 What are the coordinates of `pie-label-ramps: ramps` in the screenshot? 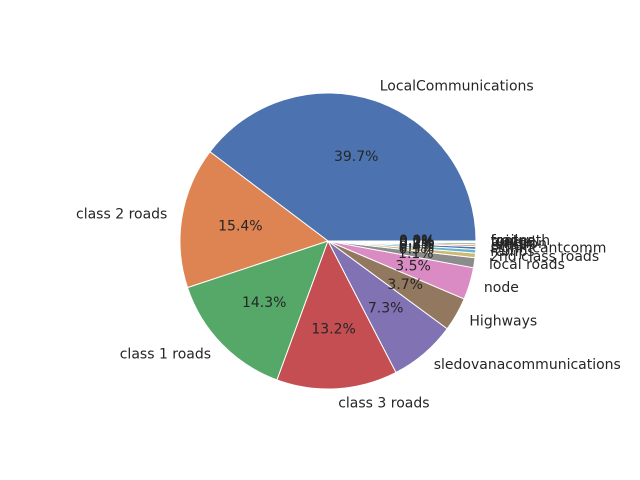 It's located at (512, 252).